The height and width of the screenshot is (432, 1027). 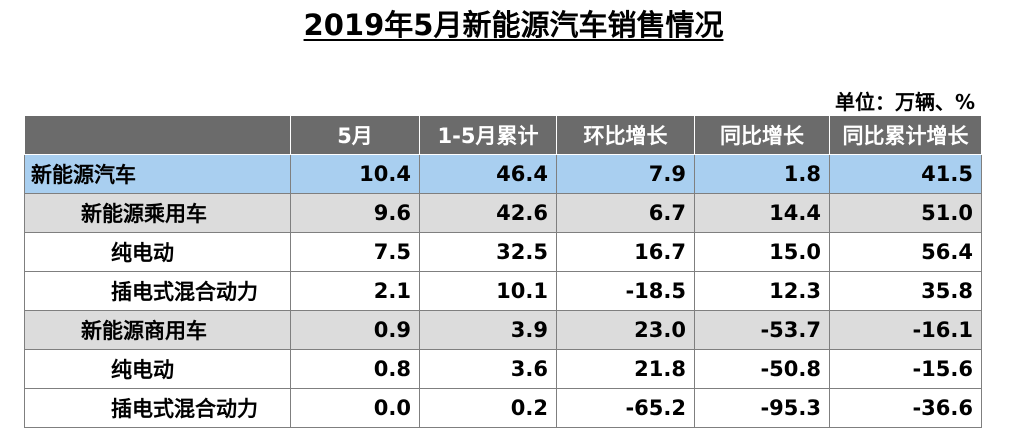 I want to click on cell-value: 10.1, so click(x=488, y=291).